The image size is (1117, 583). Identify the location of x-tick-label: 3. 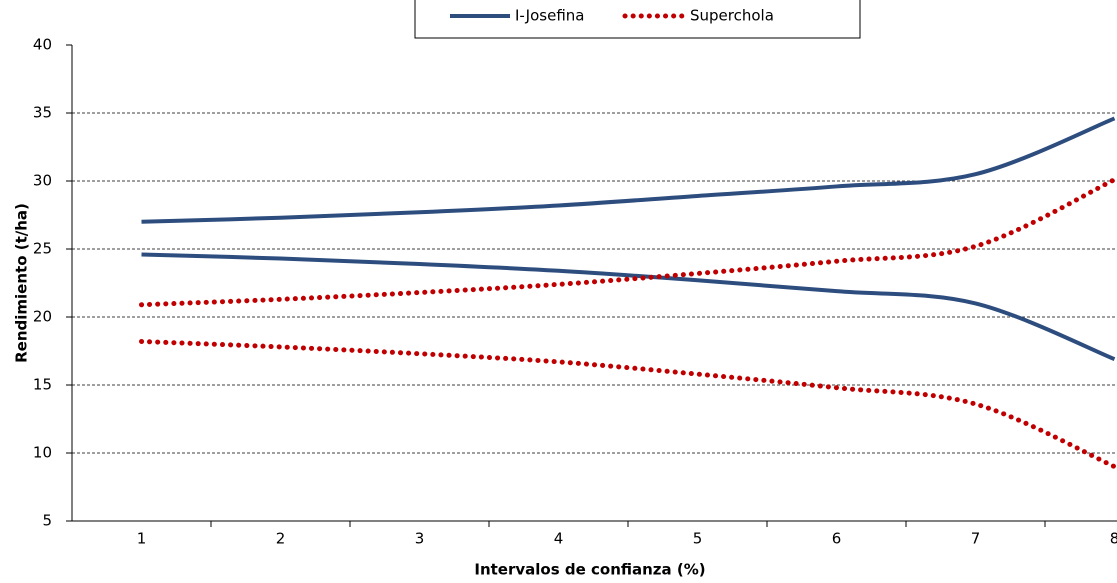
(420, 539).